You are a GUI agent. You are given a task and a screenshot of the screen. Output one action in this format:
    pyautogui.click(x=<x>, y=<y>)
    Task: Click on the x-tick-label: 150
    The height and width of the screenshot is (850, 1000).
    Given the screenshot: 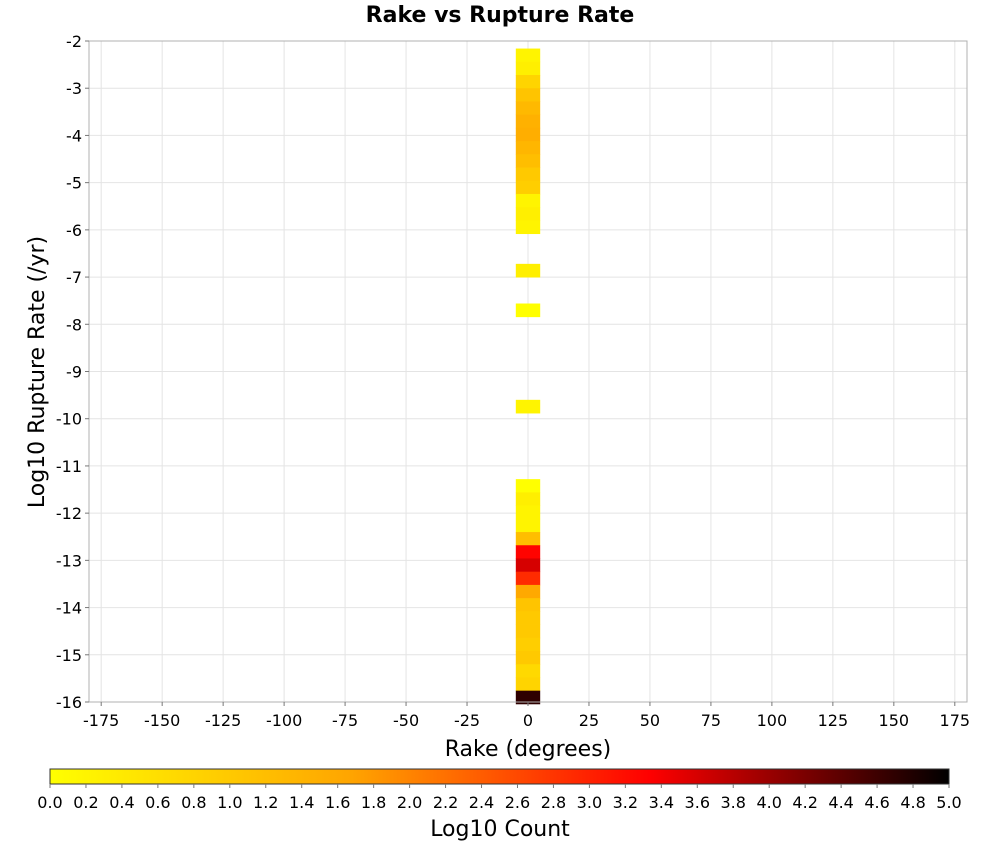 What is the action you would take?
    pyautogui.click(x=894, y=720)
    